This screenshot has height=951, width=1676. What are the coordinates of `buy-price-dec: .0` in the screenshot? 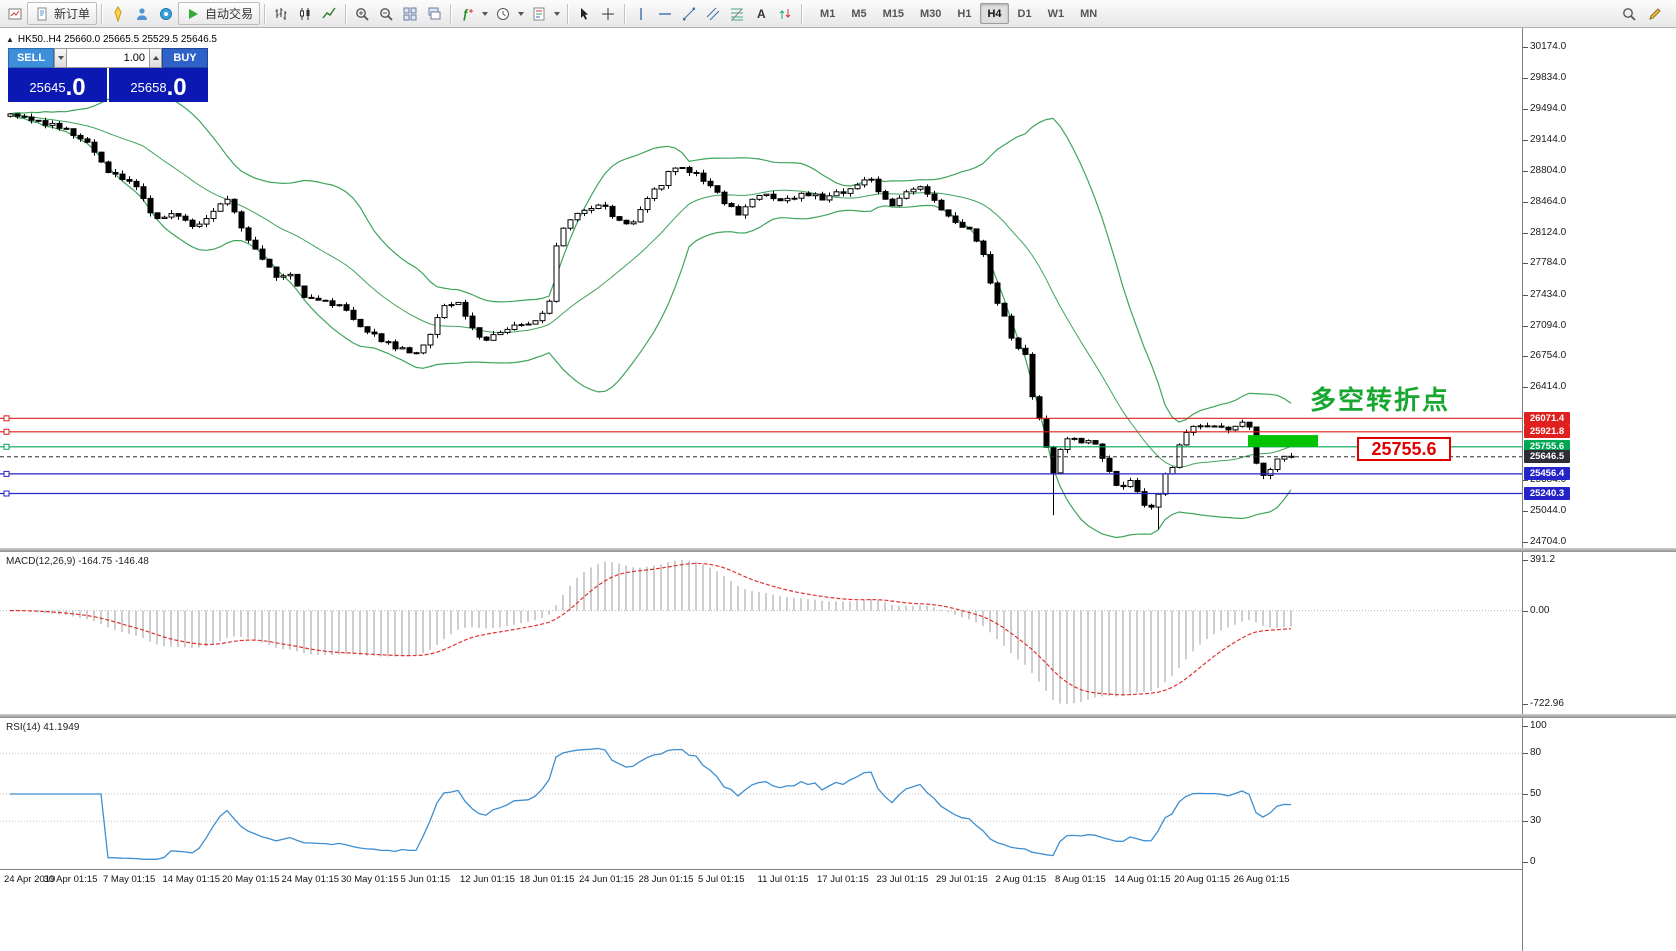 It's located at (176, 87).